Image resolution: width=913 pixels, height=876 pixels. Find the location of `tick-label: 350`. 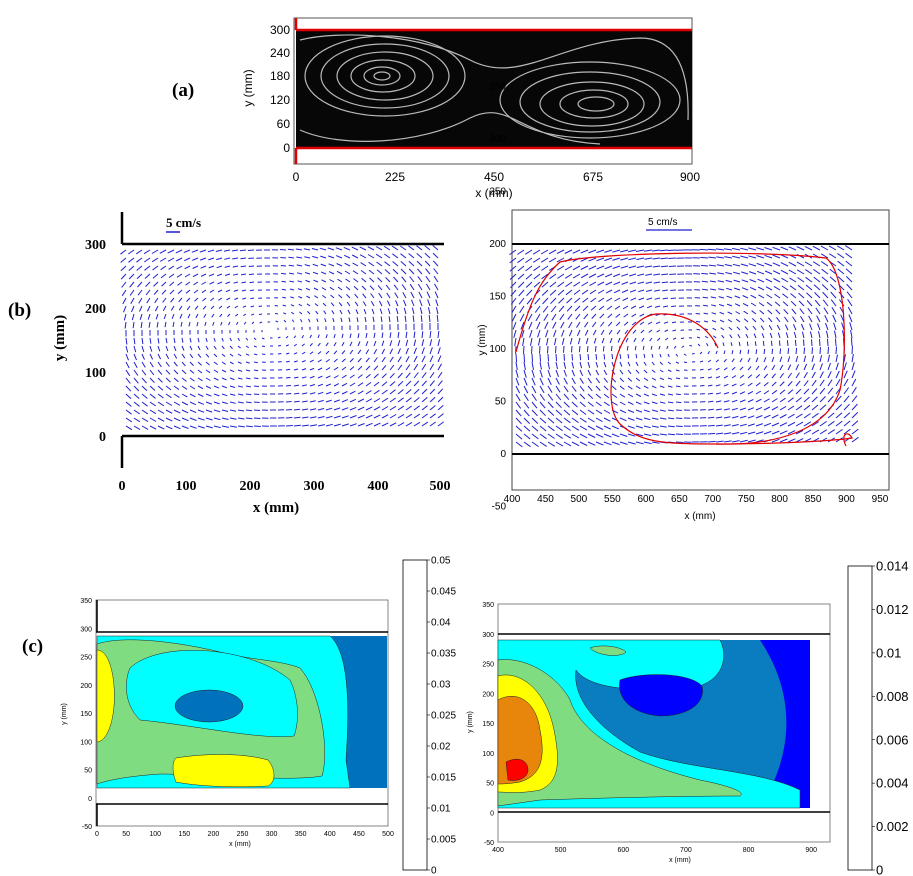

tick-label: 350 is located at coordinates (488, 605).